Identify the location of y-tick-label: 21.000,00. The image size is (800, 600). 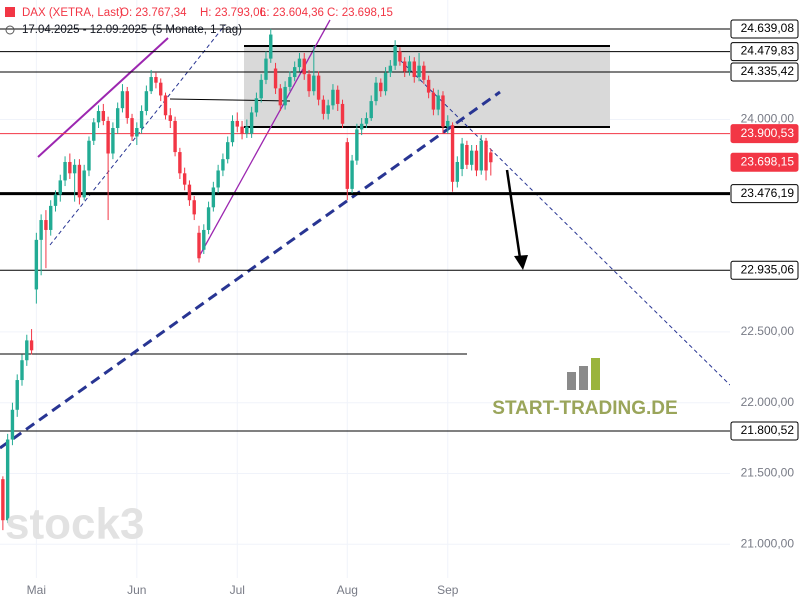
(768, 543).